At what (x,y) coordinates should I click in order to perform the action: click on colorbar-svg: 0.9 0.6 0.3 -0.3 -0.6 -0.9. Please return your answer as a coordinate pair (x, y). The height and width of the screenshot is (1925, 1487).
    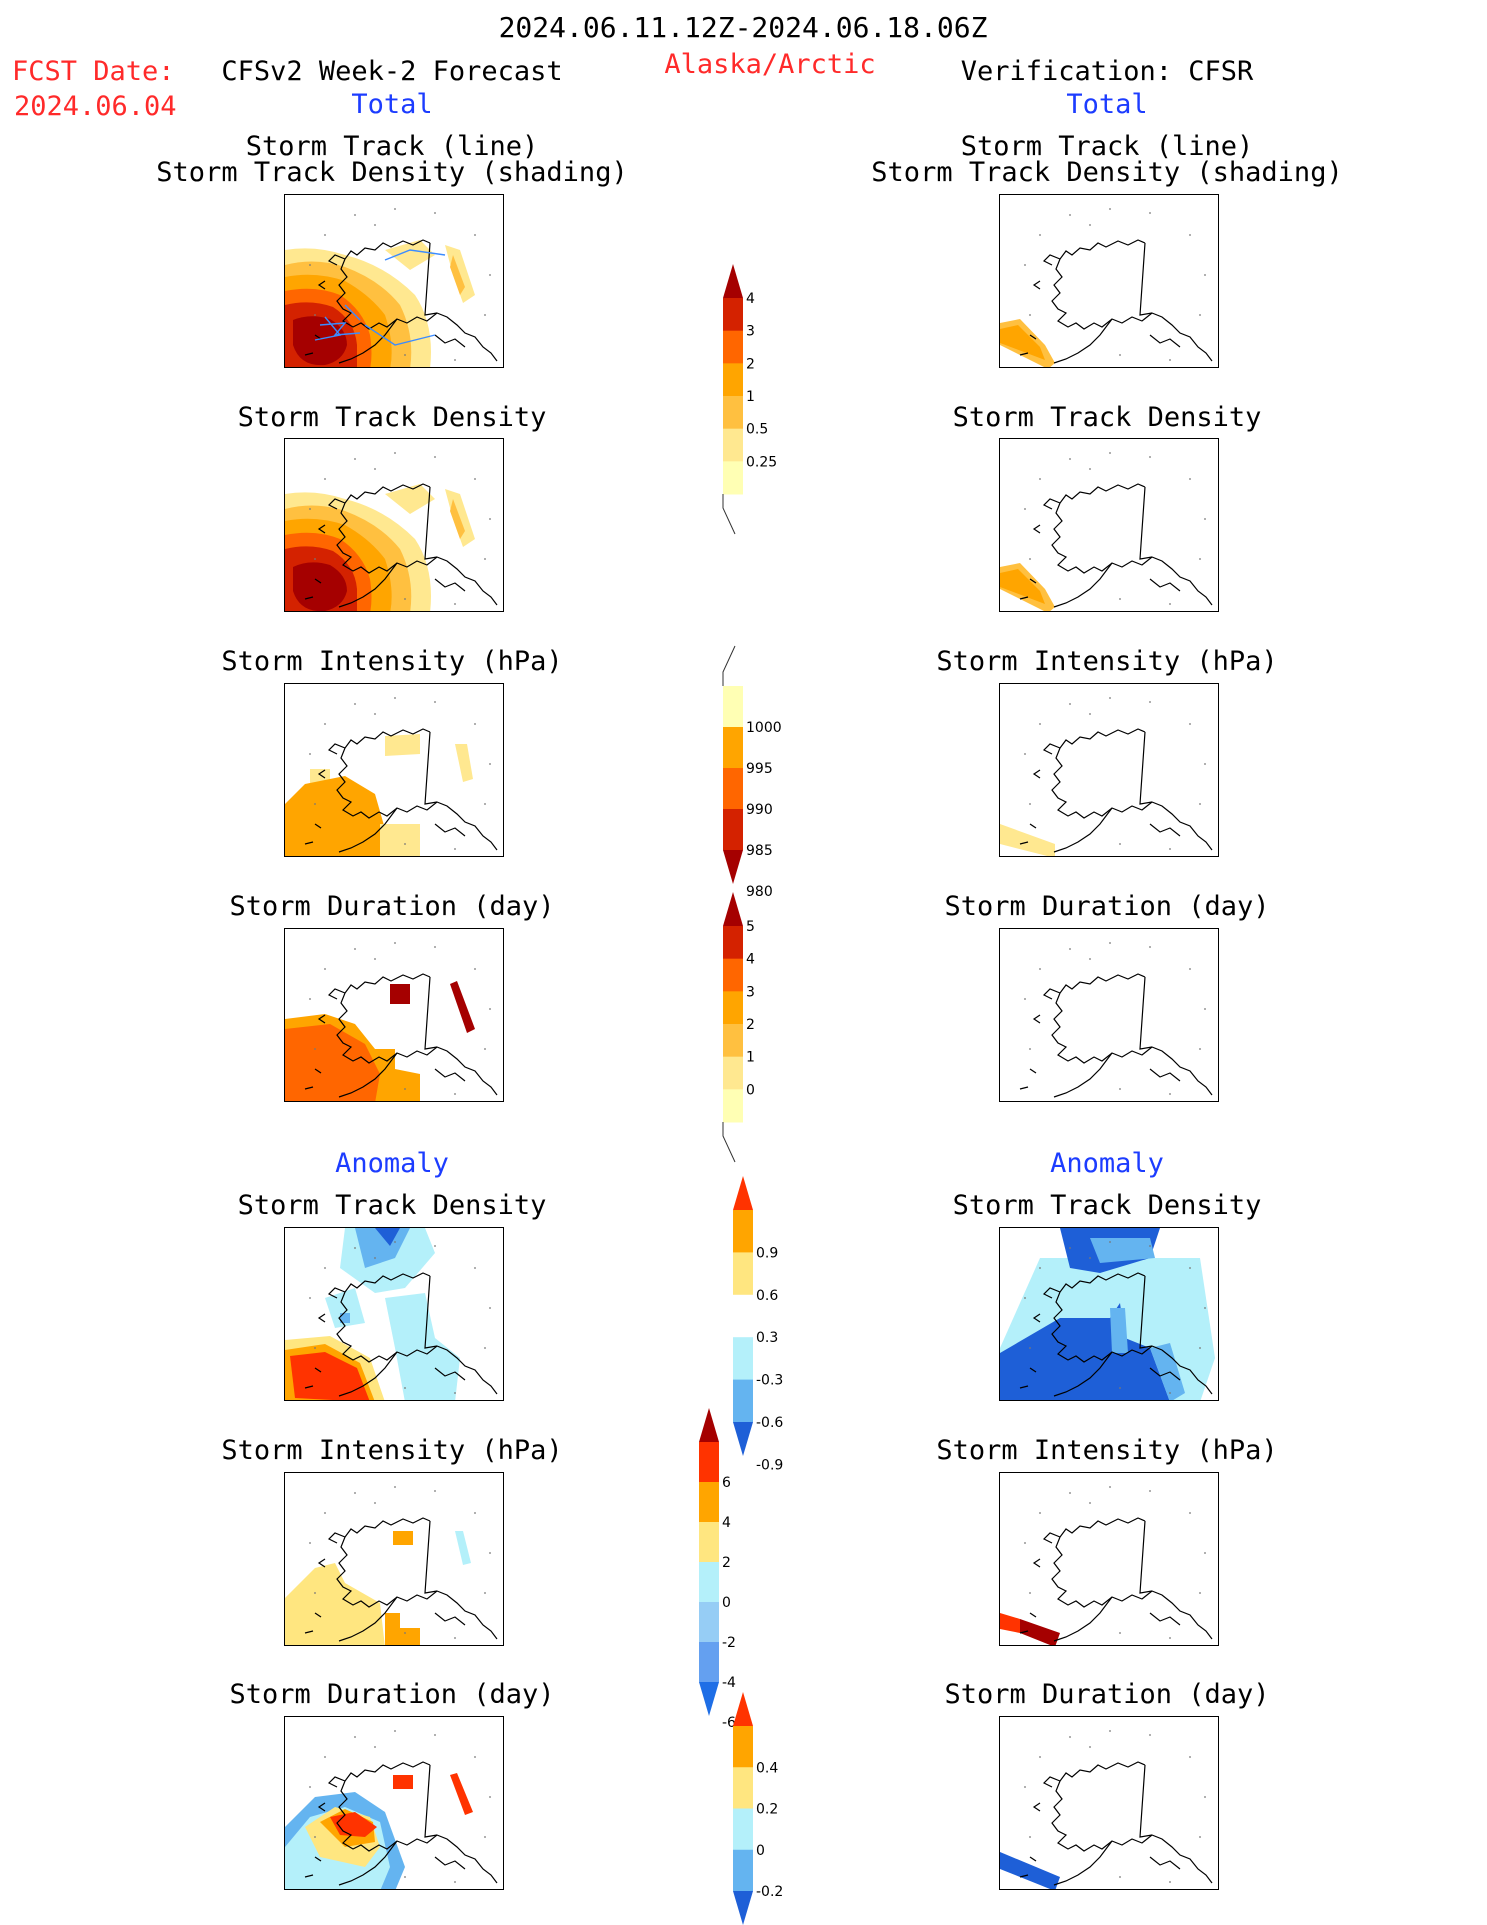
    Looking at the image, I should click on (758, 1324).